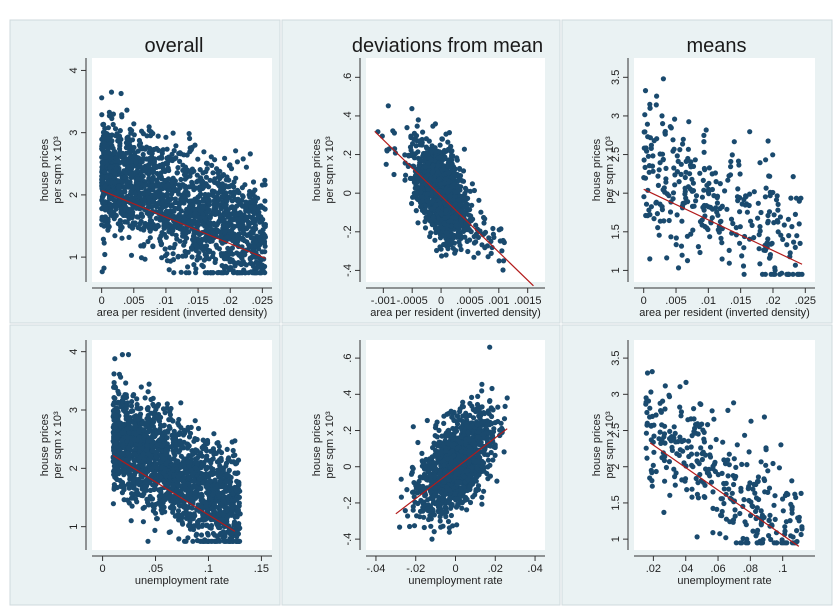 The width and height of the screenshot is (840, 614). I want to click on fit-line, so click(183, 224).